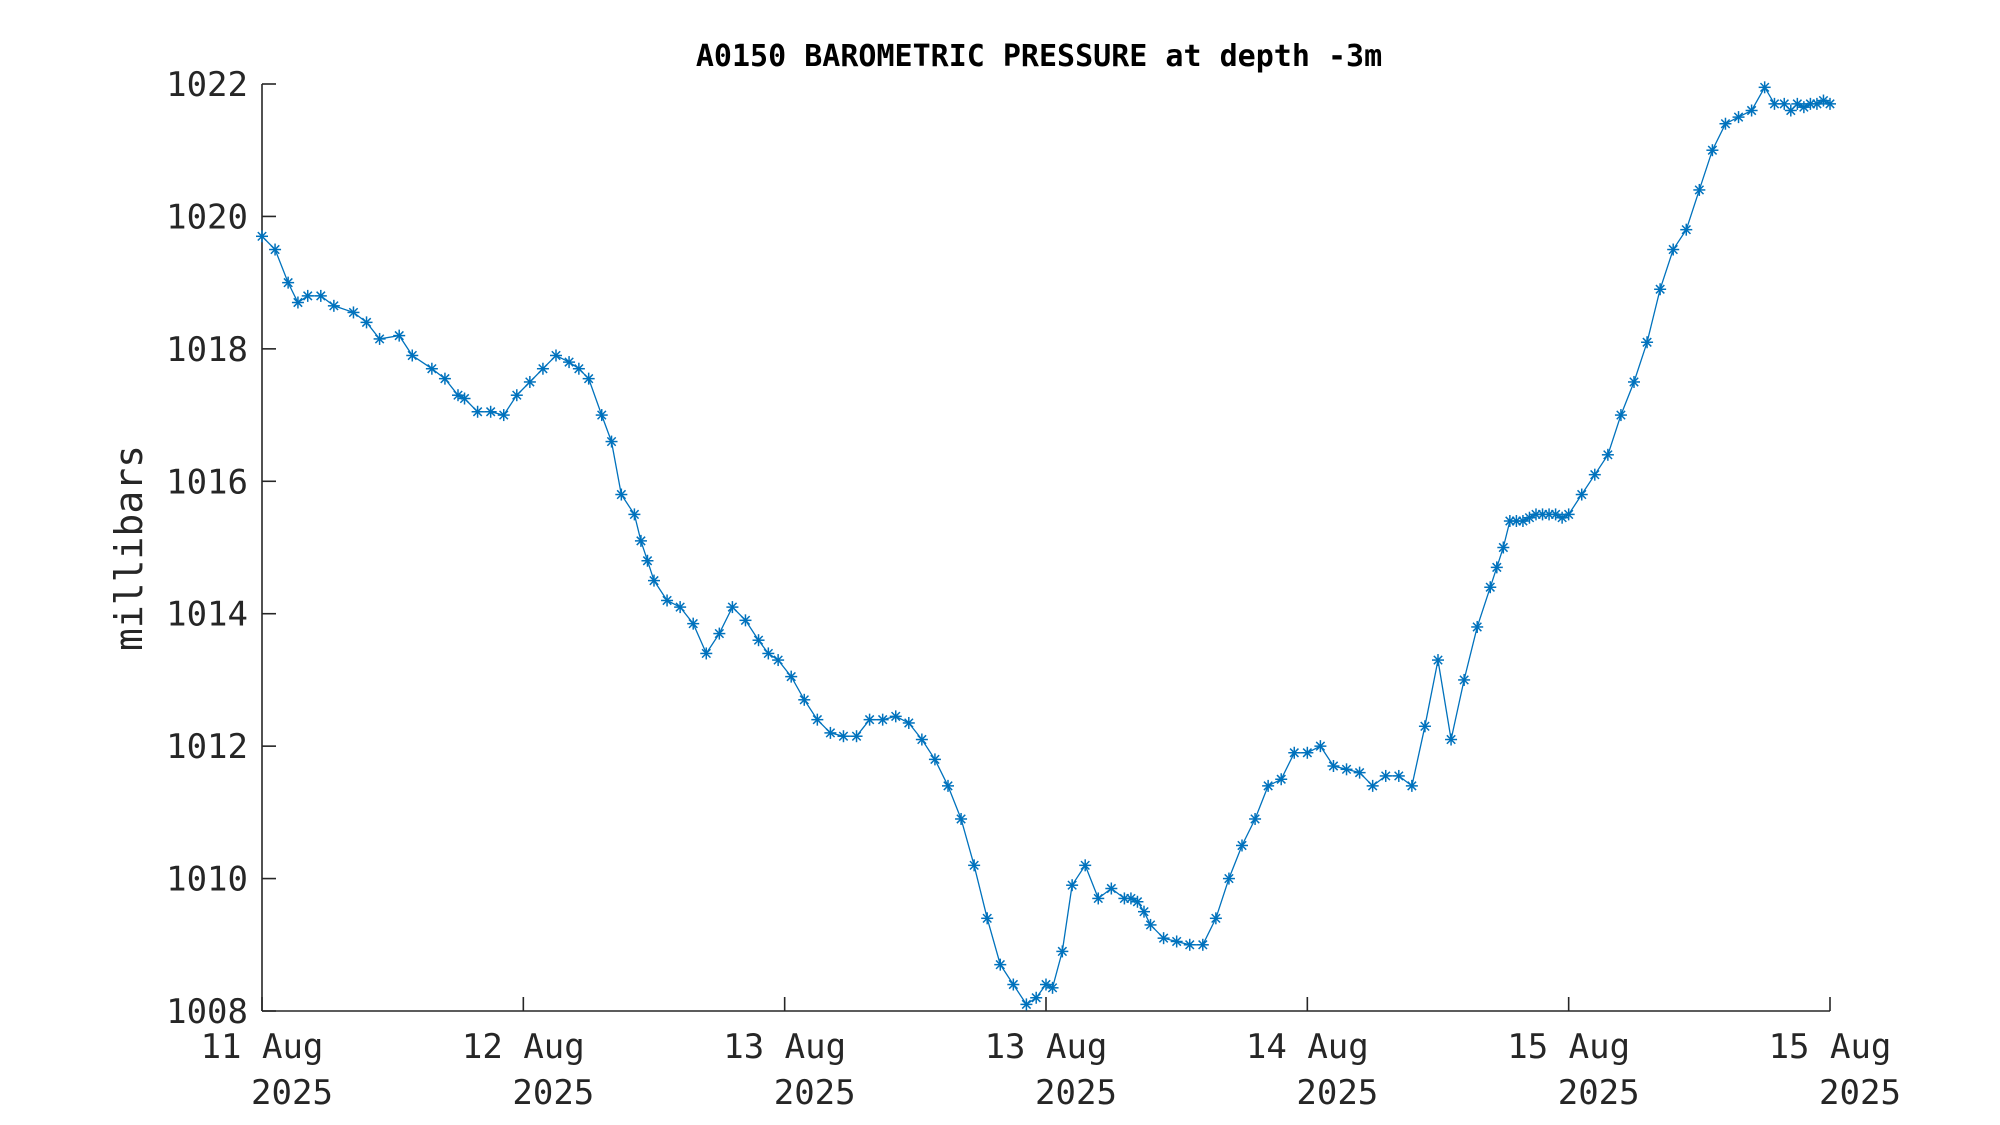  Describe the element at coordinates (129, 548) in the screenshot. I see `y-axis-label: millibars` at that location.